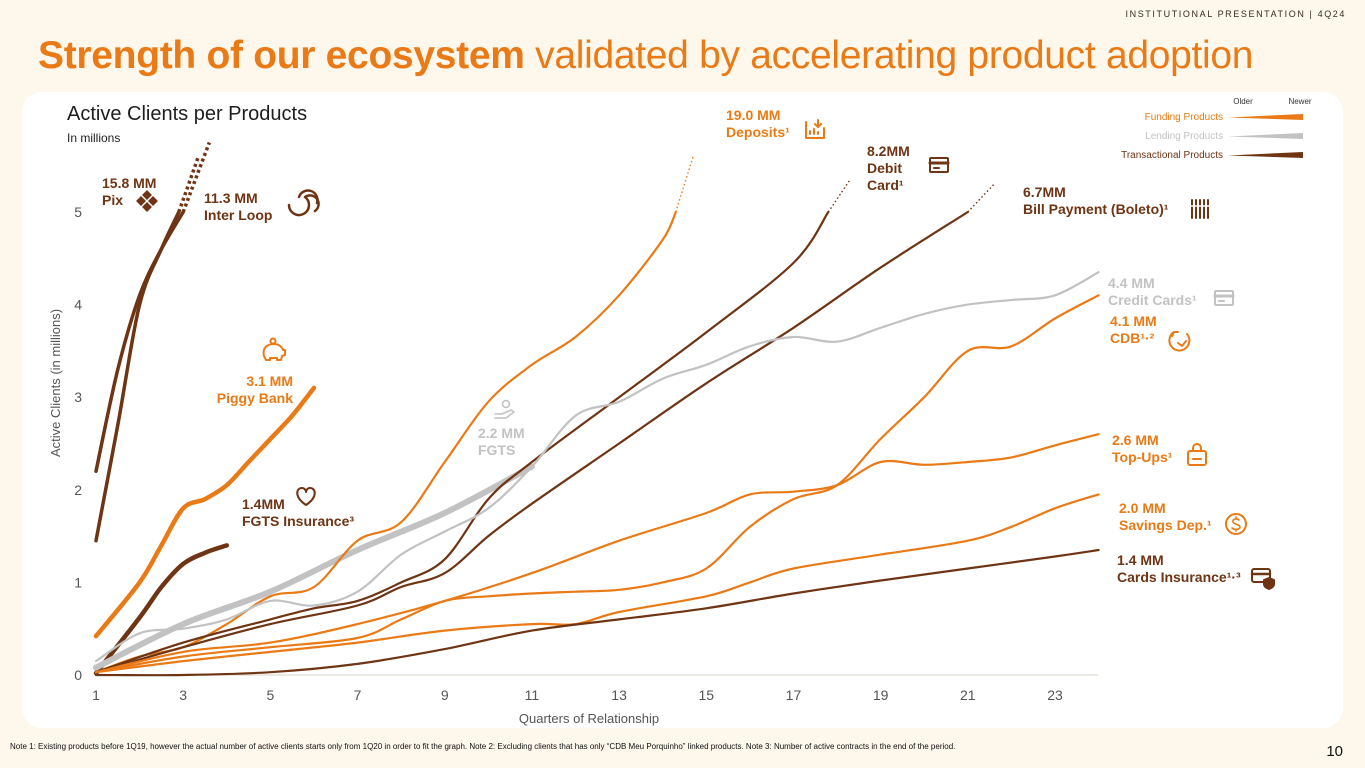  What do you see at coordinates (504, 414) in the screenshot?
I see `hand-coin-icon-shape` at bounding box center [504, 414].